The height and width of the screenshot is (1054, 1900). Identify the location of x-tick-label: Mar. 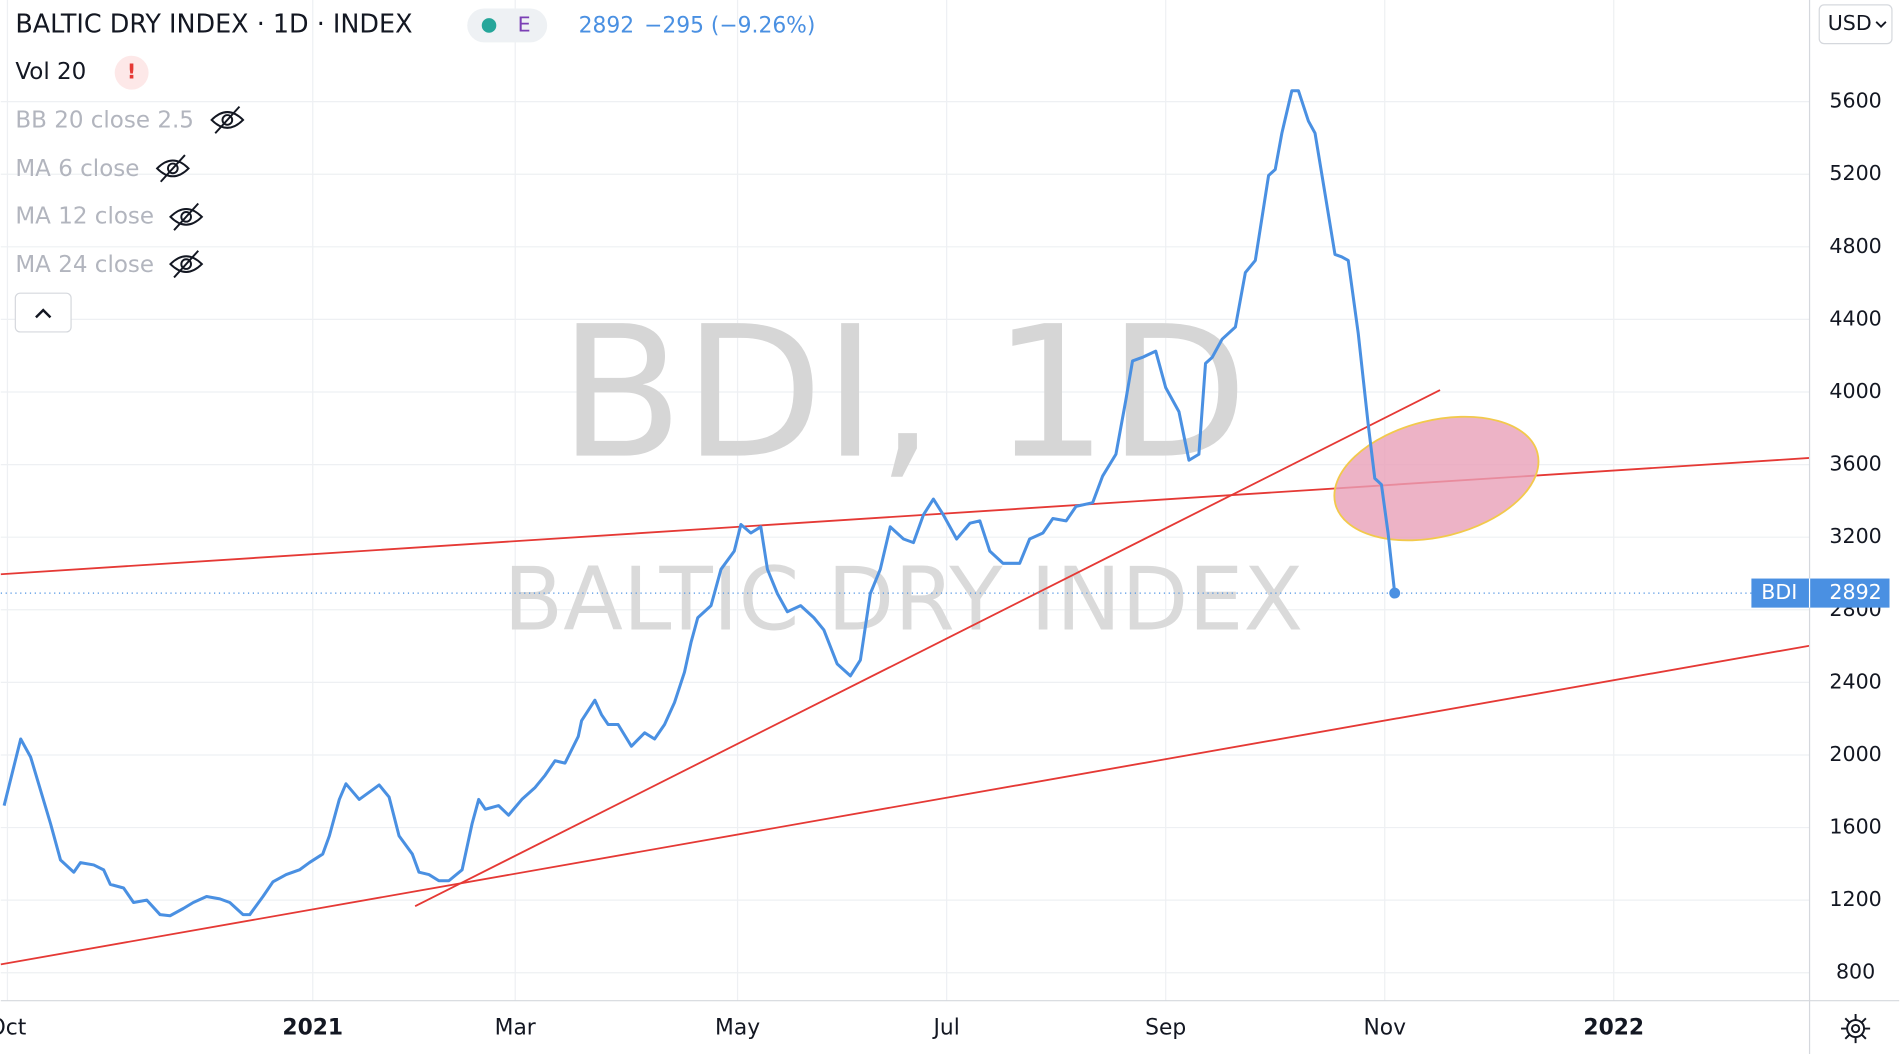
(515, 1028).